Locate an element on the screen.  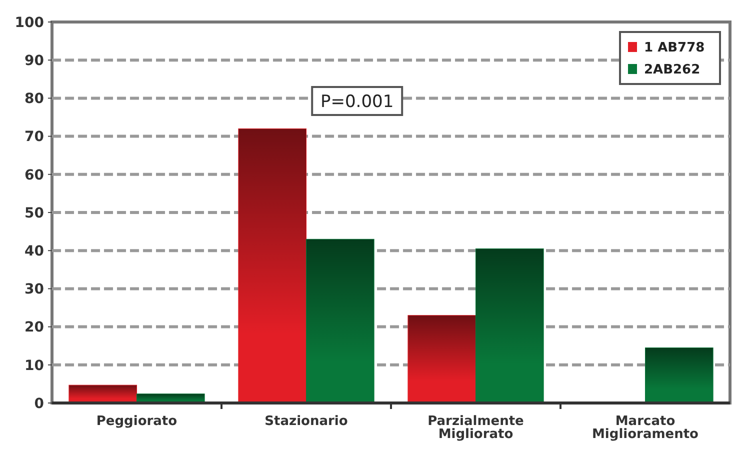
y-tick-label: 0 is located at coordinates (39, 404).